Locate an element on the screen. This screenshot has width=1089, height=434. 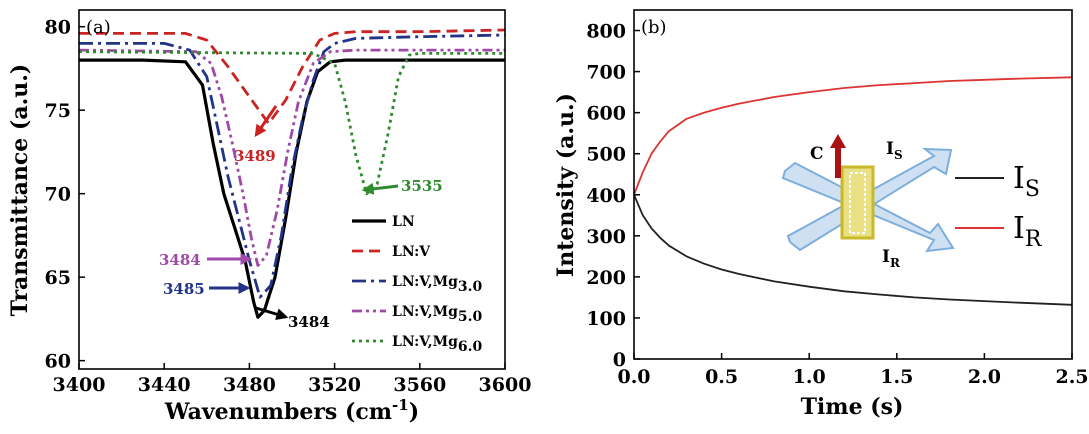
annotation-3485: 3485 is located at coordinates (184, 289).